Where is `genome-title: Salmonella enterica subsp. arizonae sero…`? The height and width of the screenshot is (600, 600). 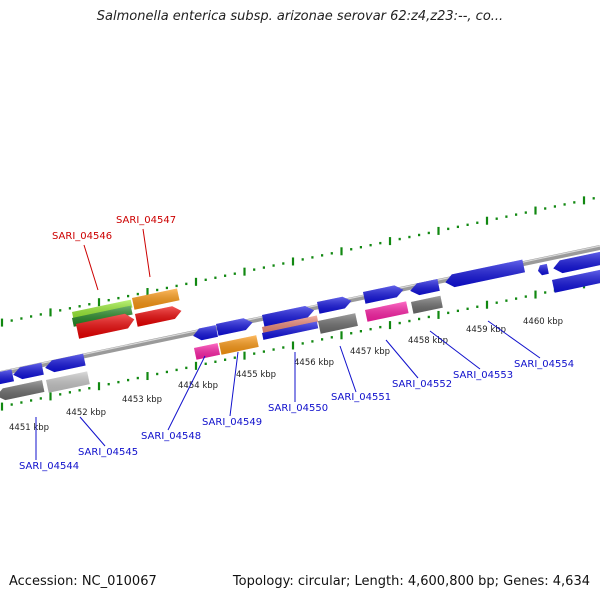 genome-title: Salmonella enterica subsp. arizonae sero… is located at coordinates (300, 16).